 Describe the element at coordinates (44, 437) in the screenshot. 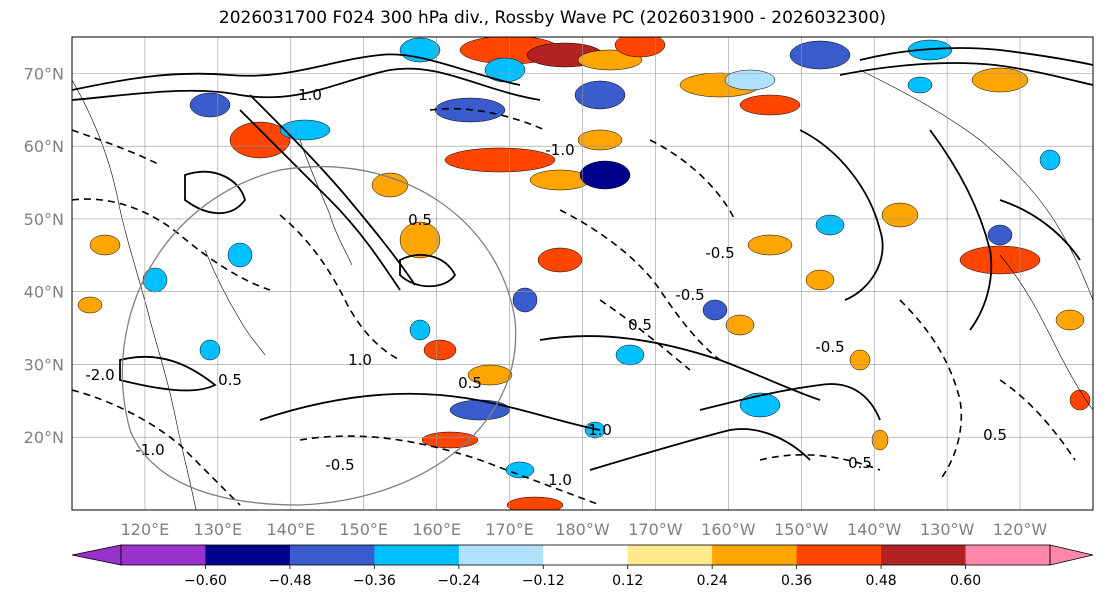

I see `lat-tick-label: 20°N` at that location.